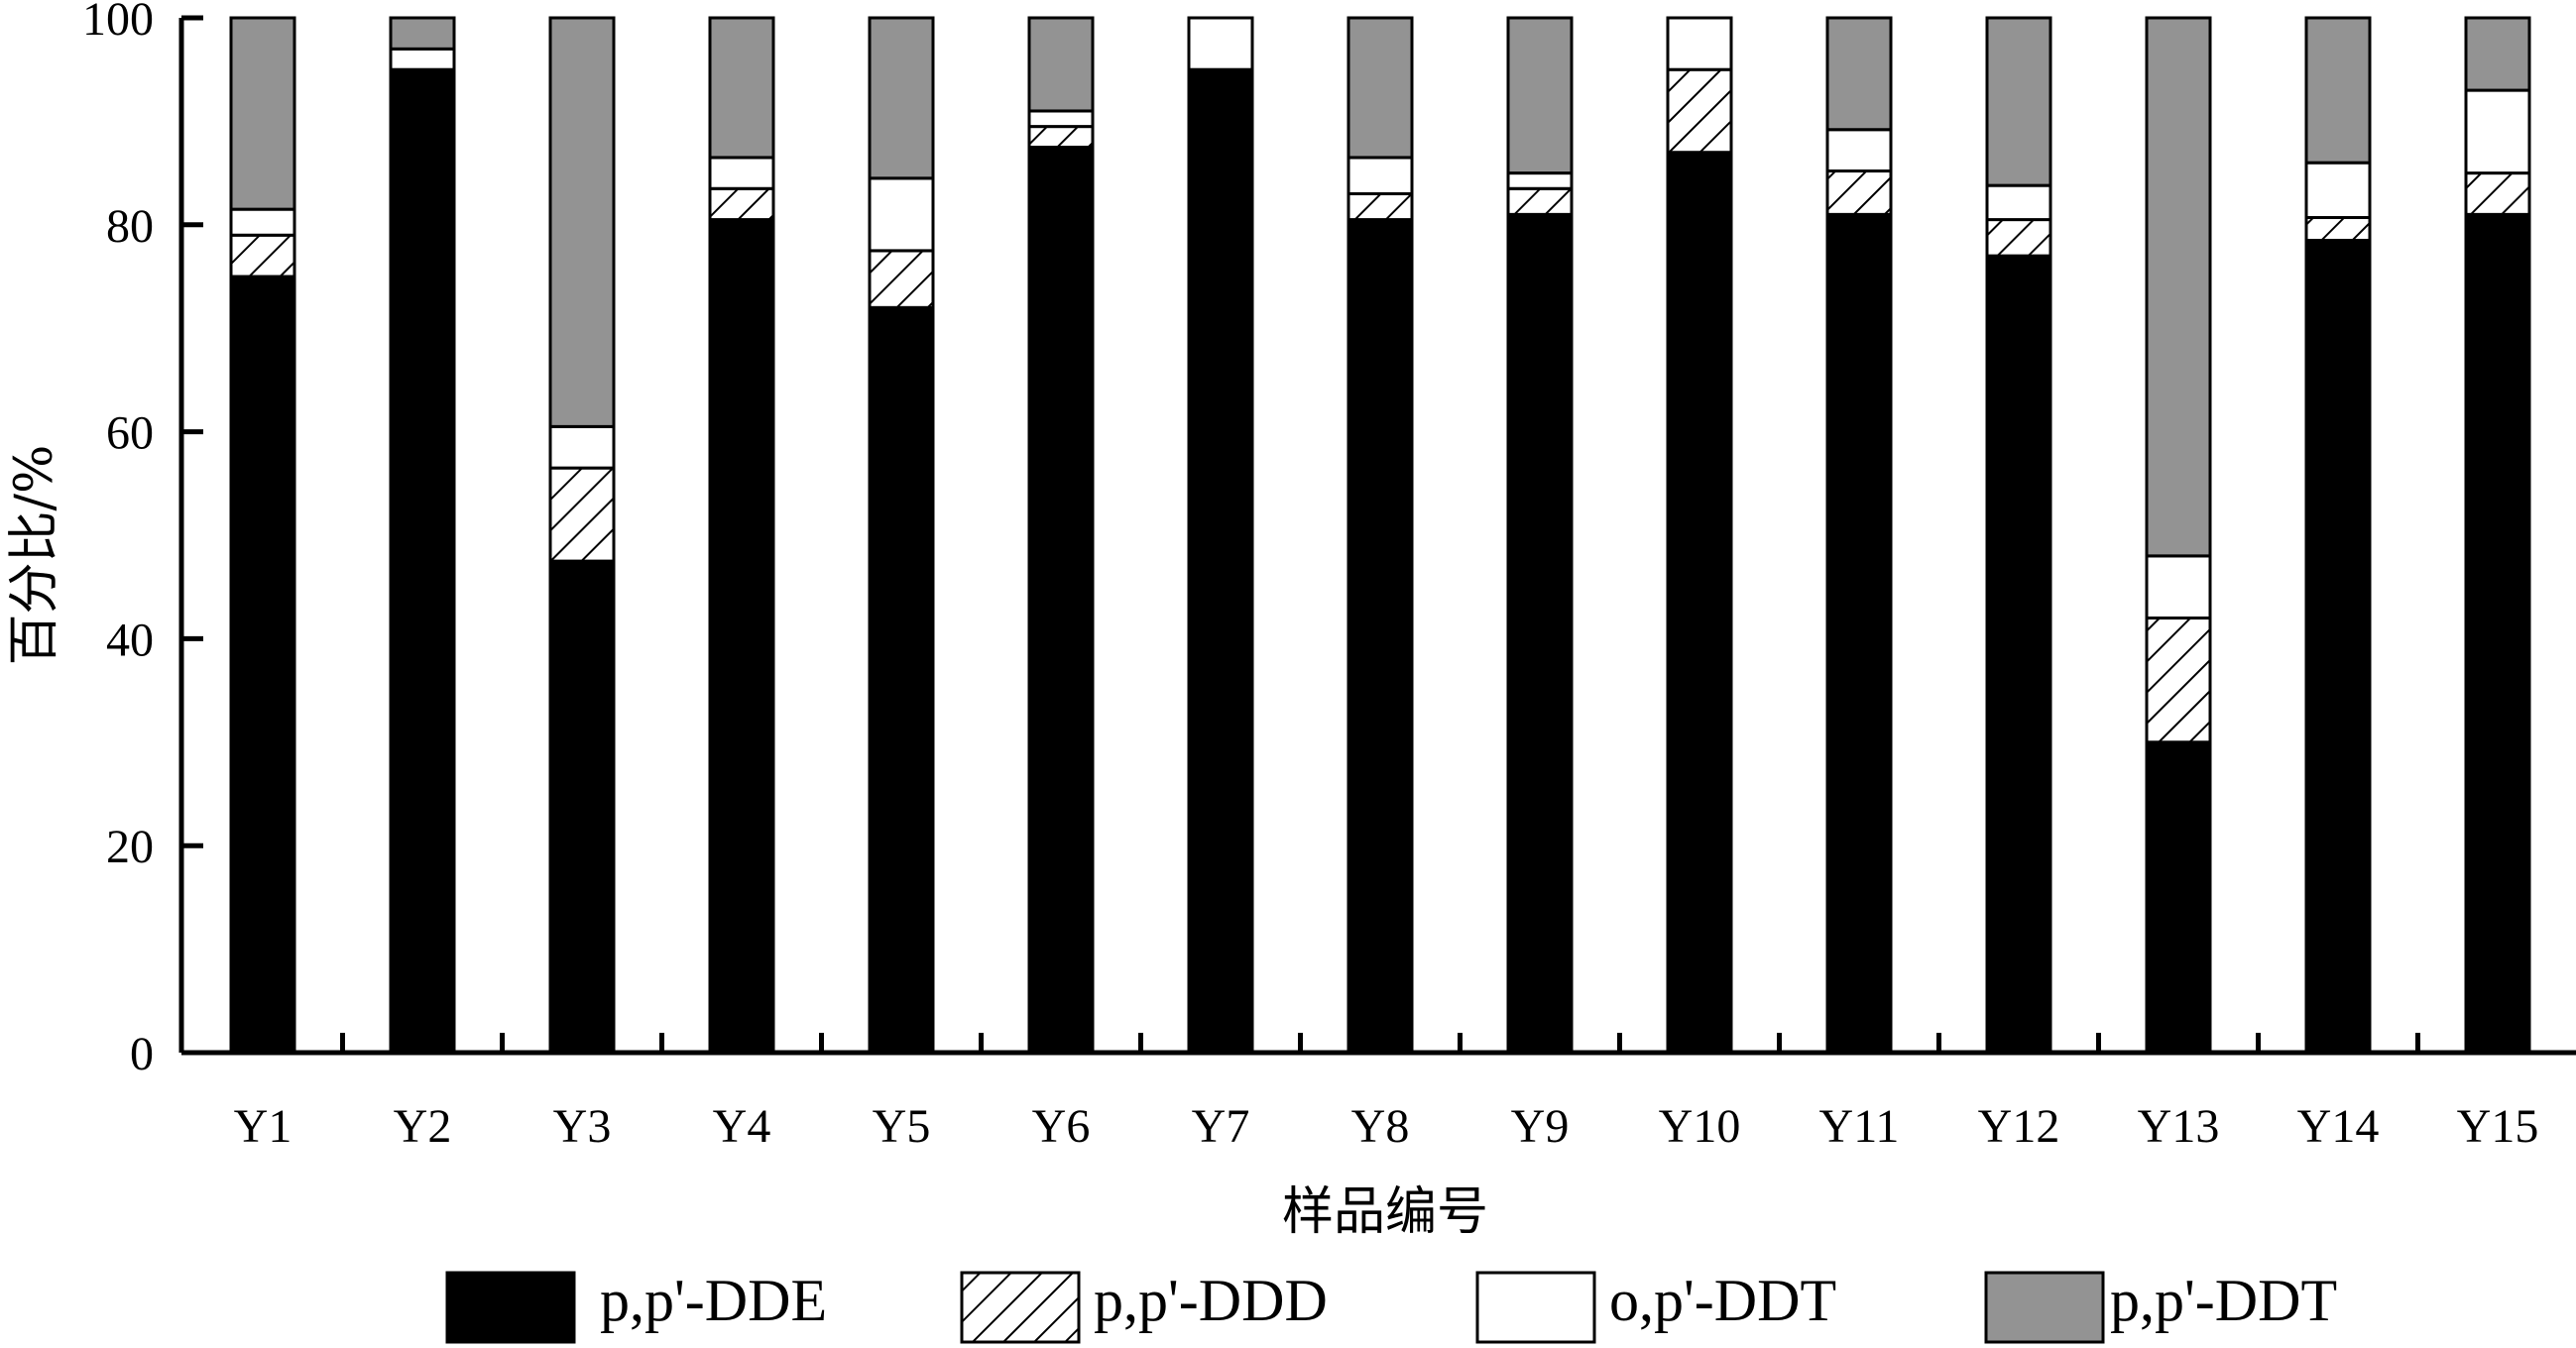 This screenshot has width=2576, height=1348. What do you see at coordinates (583, 1126) in the screenshot?
I see `x-tick-label-y3: Y3` at bounding box center [583, 1126].